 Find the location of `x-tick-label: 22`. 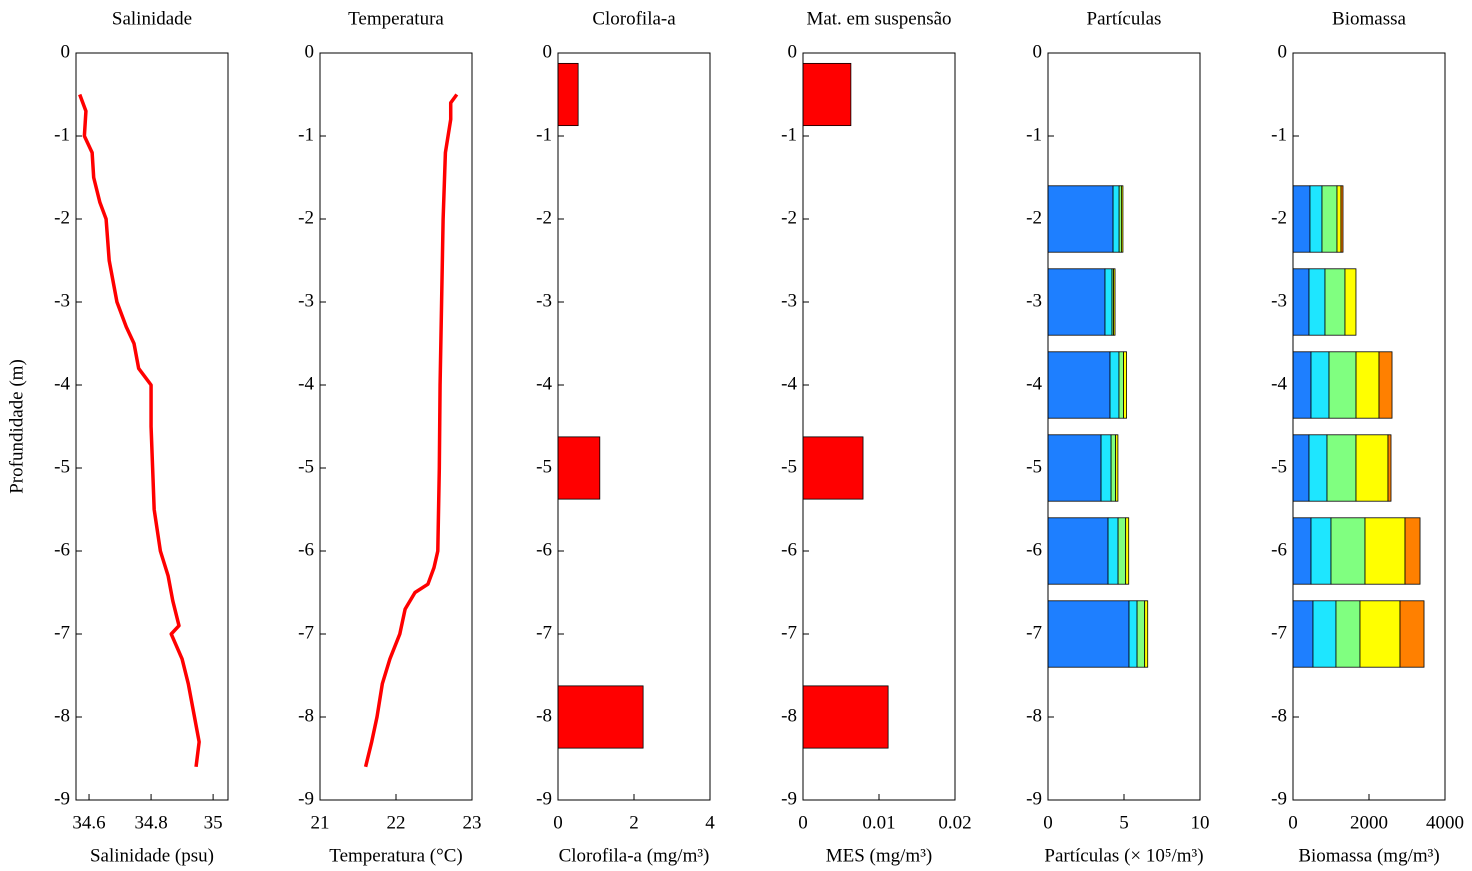

x-tick-label: 22 is located at coordinates (396, 822).